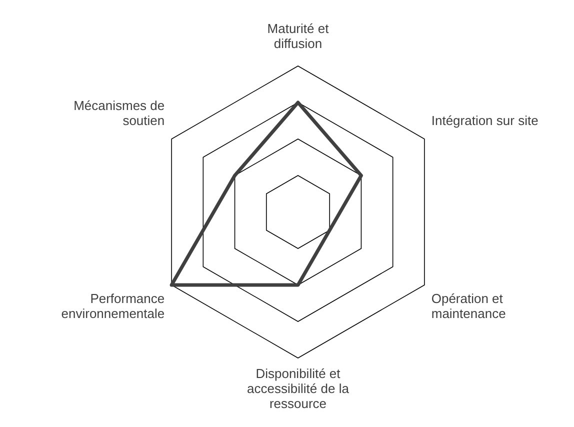  I want to click on spoke-label: Intégration sur site, so click(484, 120).